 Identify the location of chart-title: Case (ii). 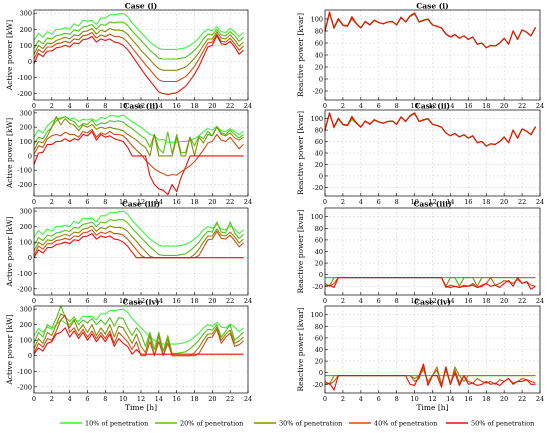
(140, 106).